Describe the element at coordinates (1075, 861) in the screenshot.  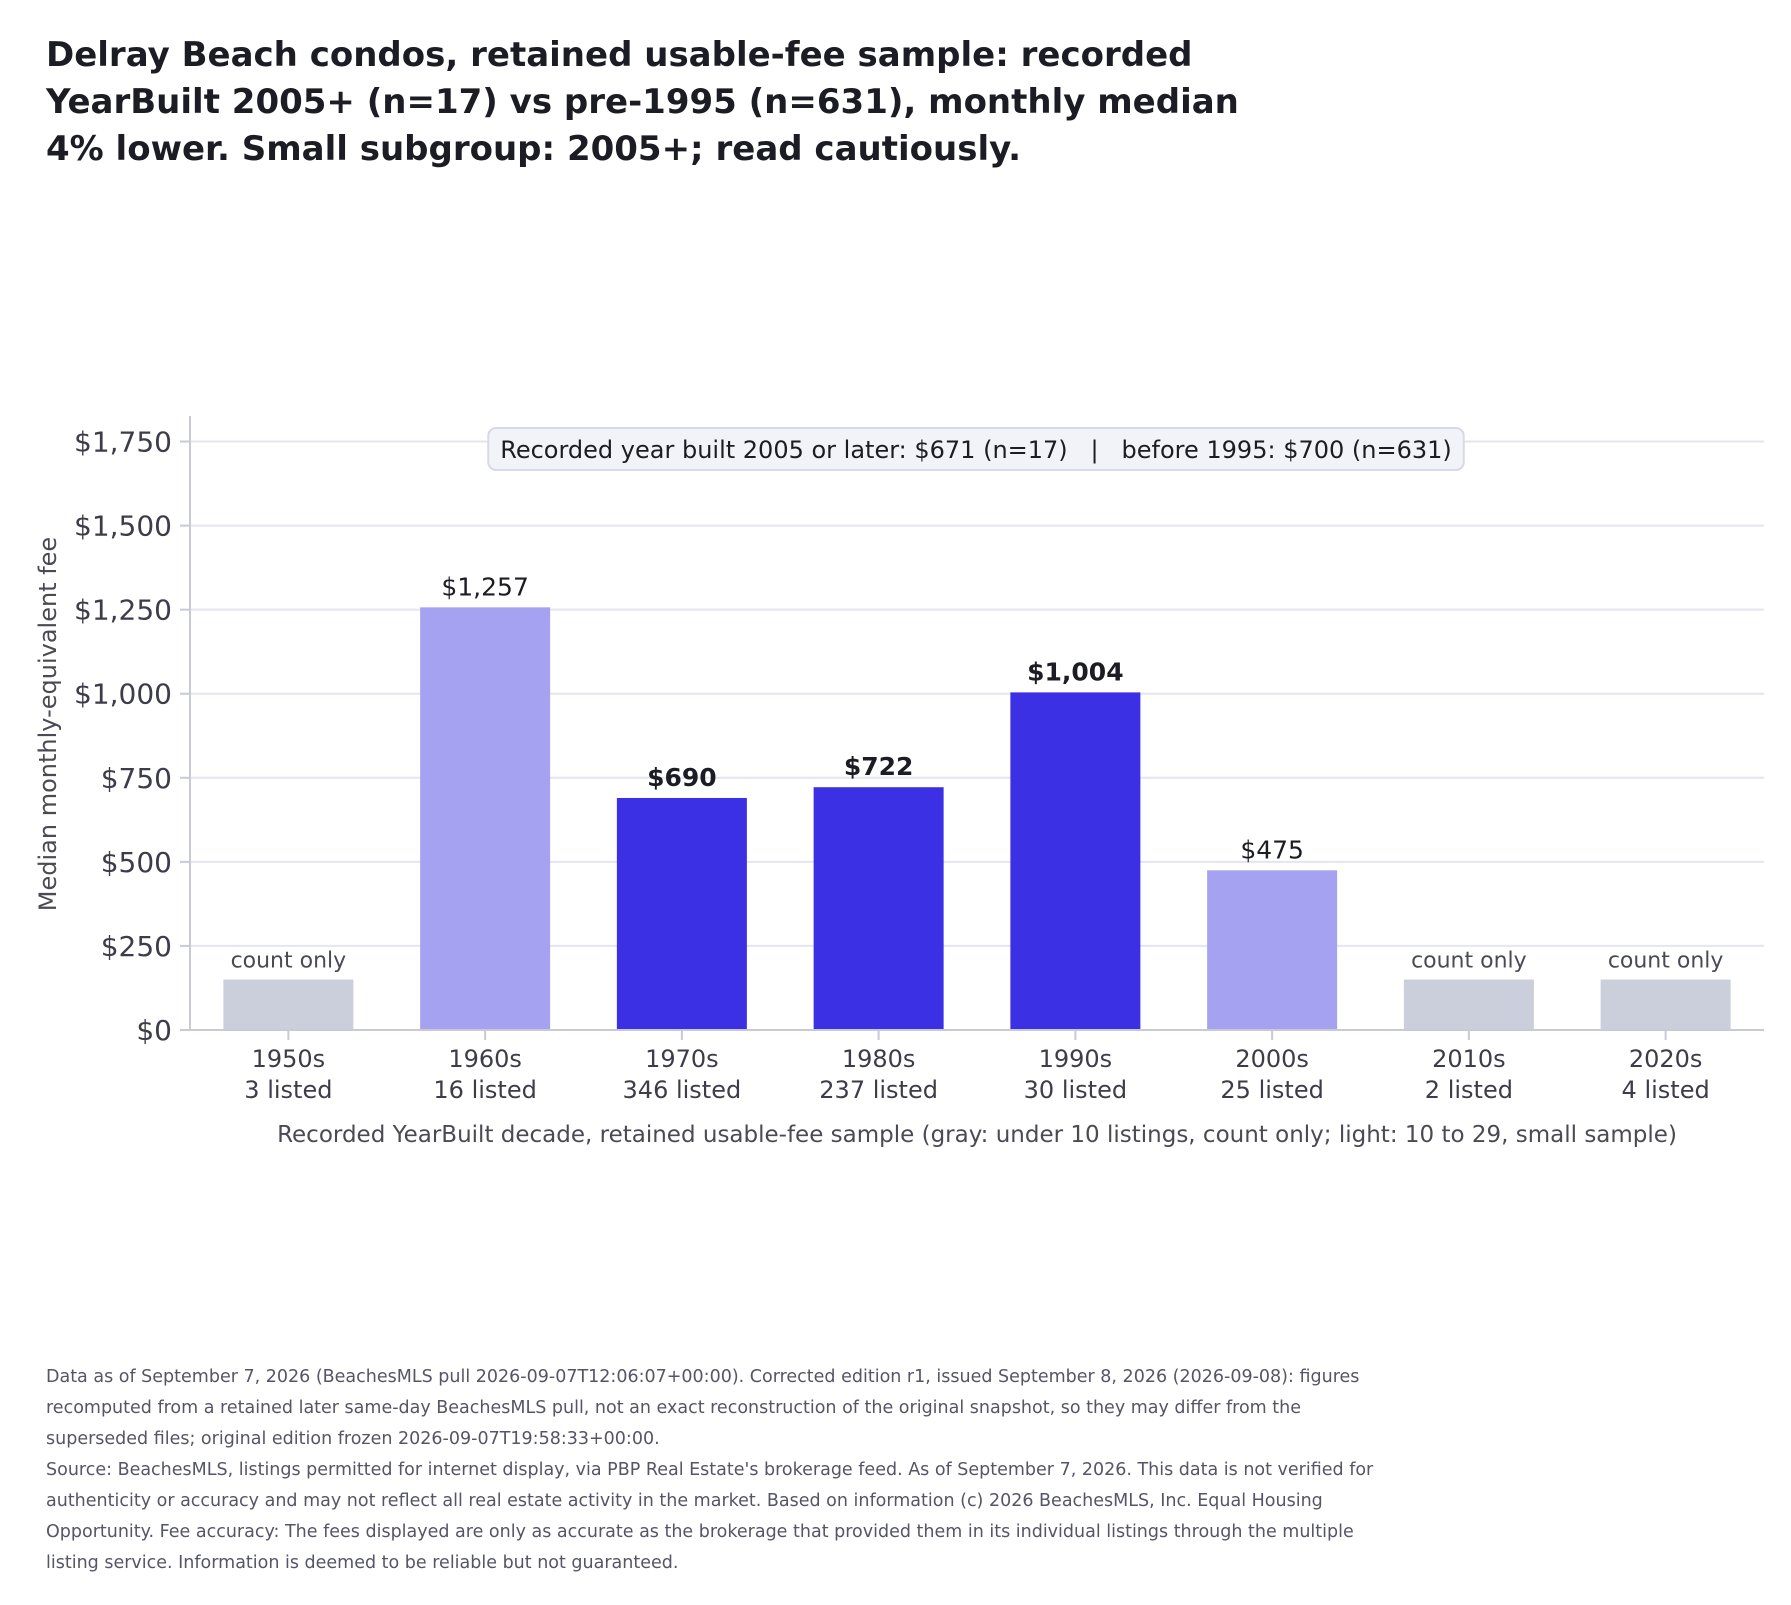
I see `bar-1990s` at that location.